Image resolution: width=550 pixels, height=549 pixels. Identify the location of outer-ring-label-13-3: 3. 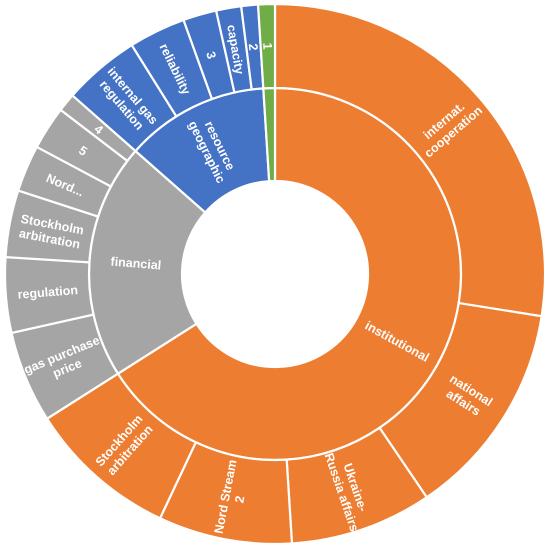
(210, 55).